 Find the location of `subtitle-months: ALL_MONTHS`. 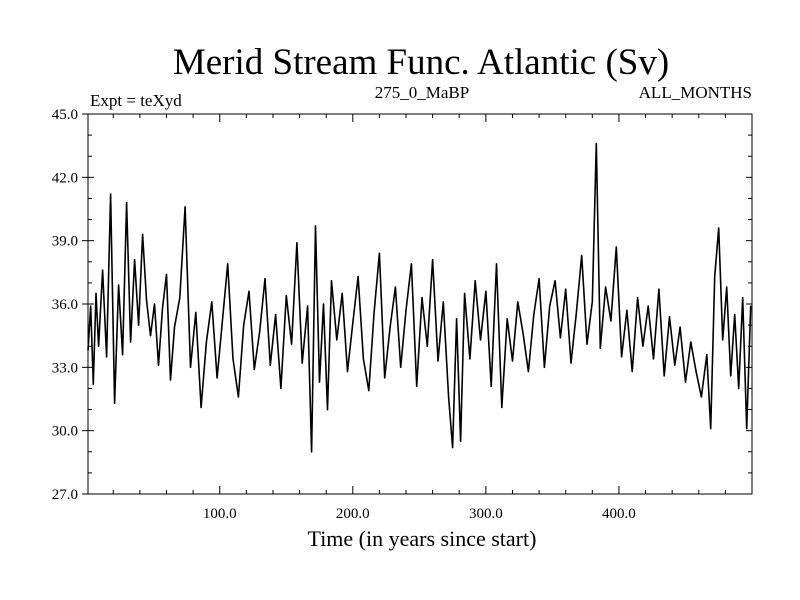

subtitle-months: ALL_MONTHS is located at coordinates (695, 92).